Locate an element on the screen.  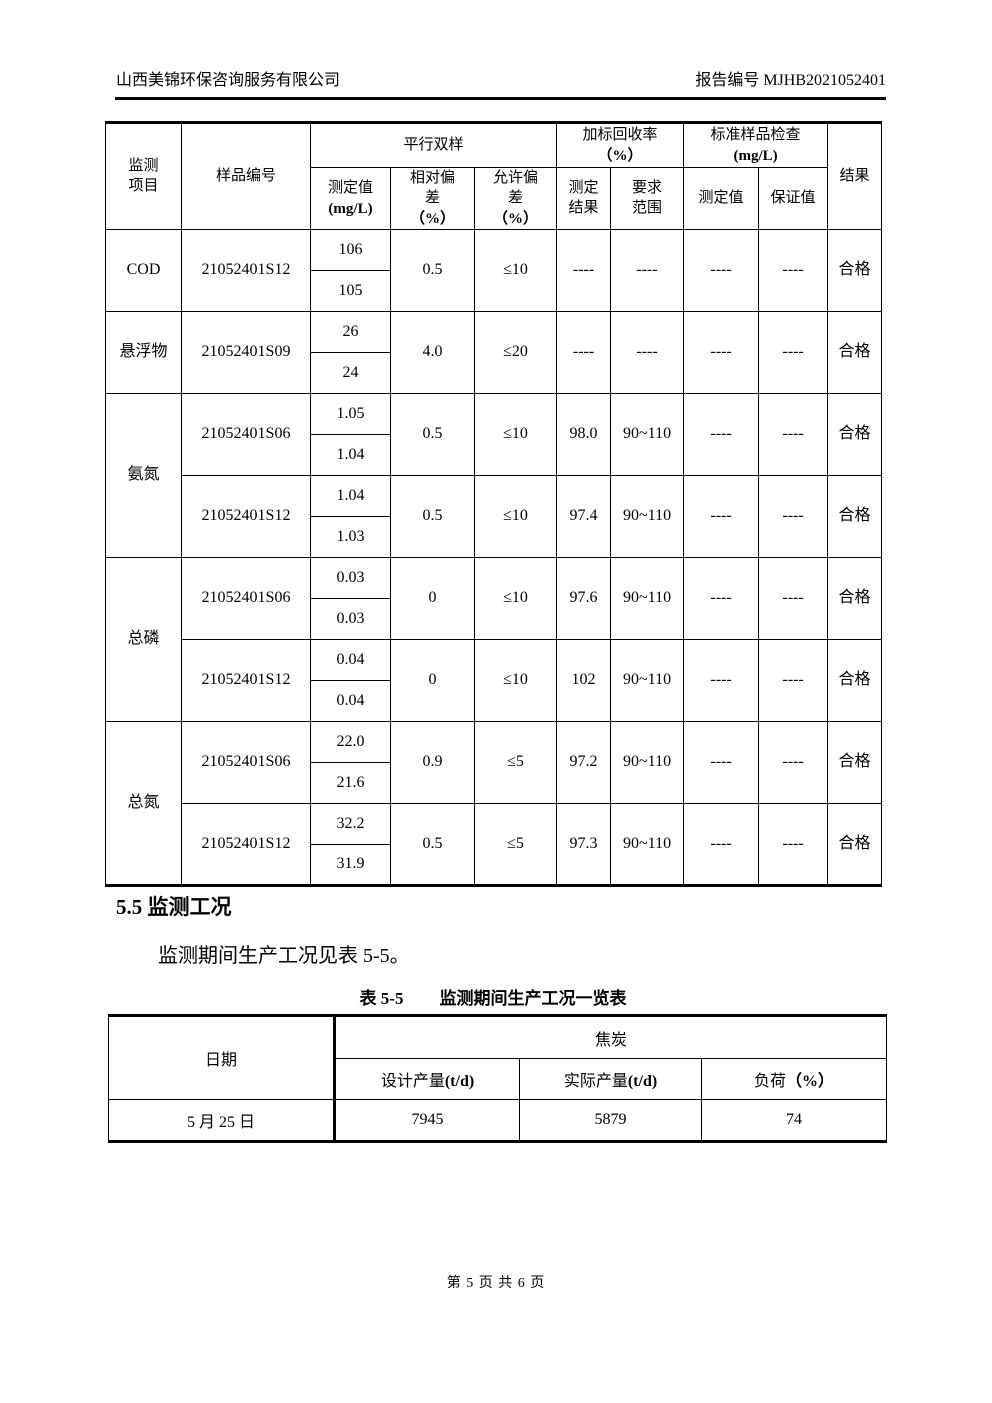
rel-dev-cell: 0.9 is located at coordinates (432, 762).